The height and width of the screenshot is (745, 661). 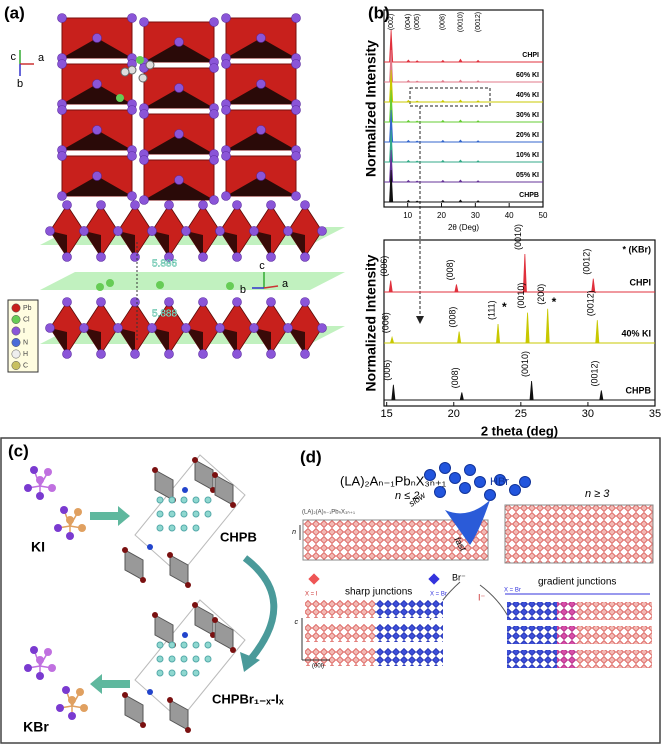 What do you see at coordinates (318, 667) in the screenshot?
I see `label: (00l)` at bounding box center [318, 667].